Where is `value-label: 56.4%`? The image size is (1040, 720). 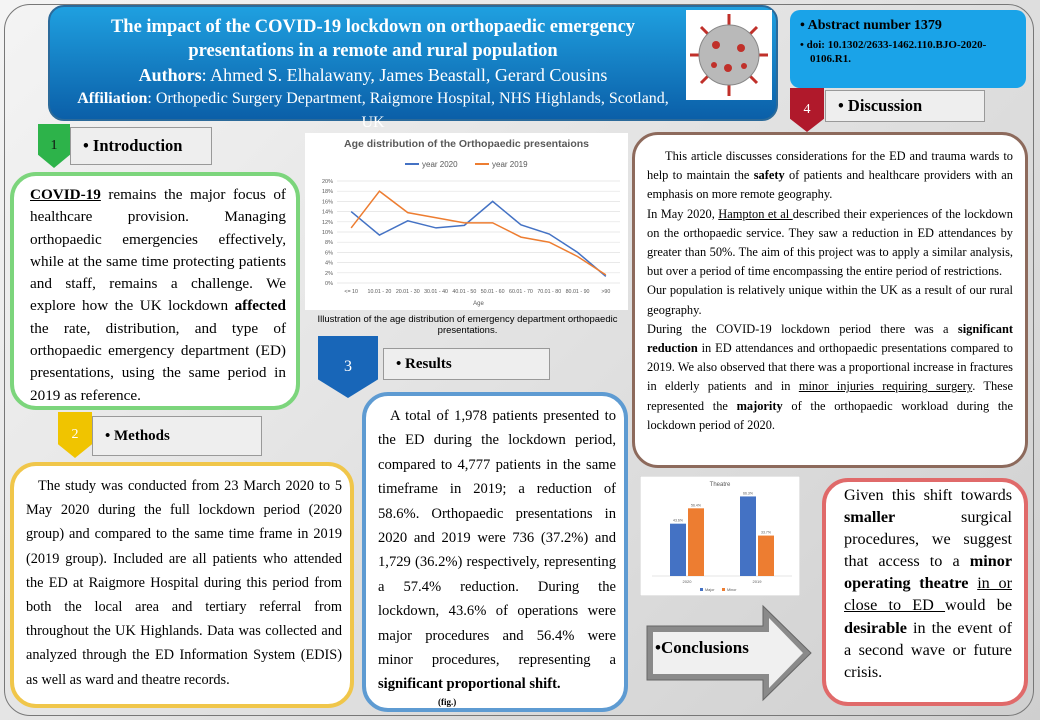
value-label: 56.4% is located at coordinates (696, 505).